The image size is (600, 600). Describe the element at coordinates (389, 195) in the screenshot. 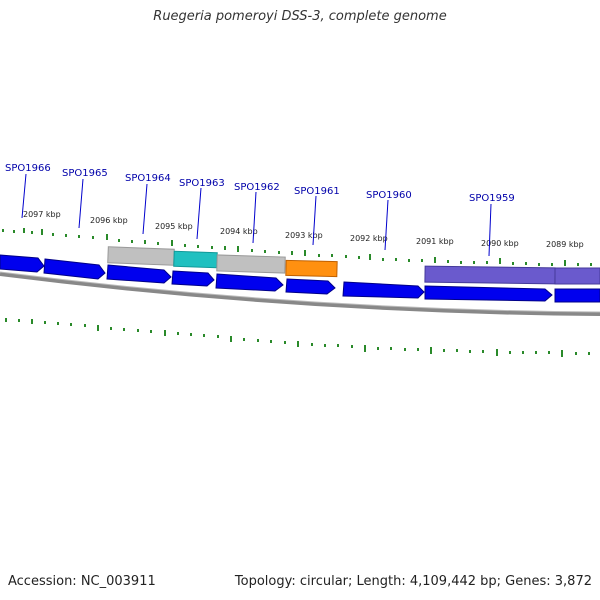

I see `gene-label: SPO1960` at that location.